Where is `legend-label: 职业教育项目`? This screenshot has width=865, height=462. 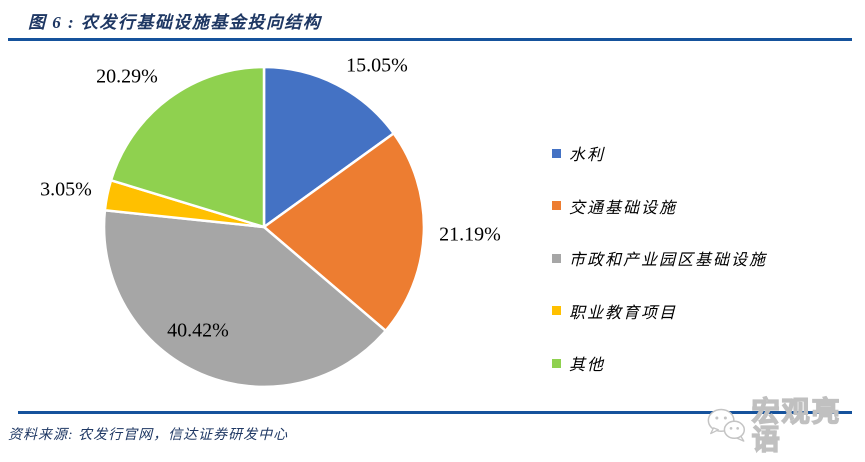 legend-label: 职业教育项目 is located at coordinates (623, 313).